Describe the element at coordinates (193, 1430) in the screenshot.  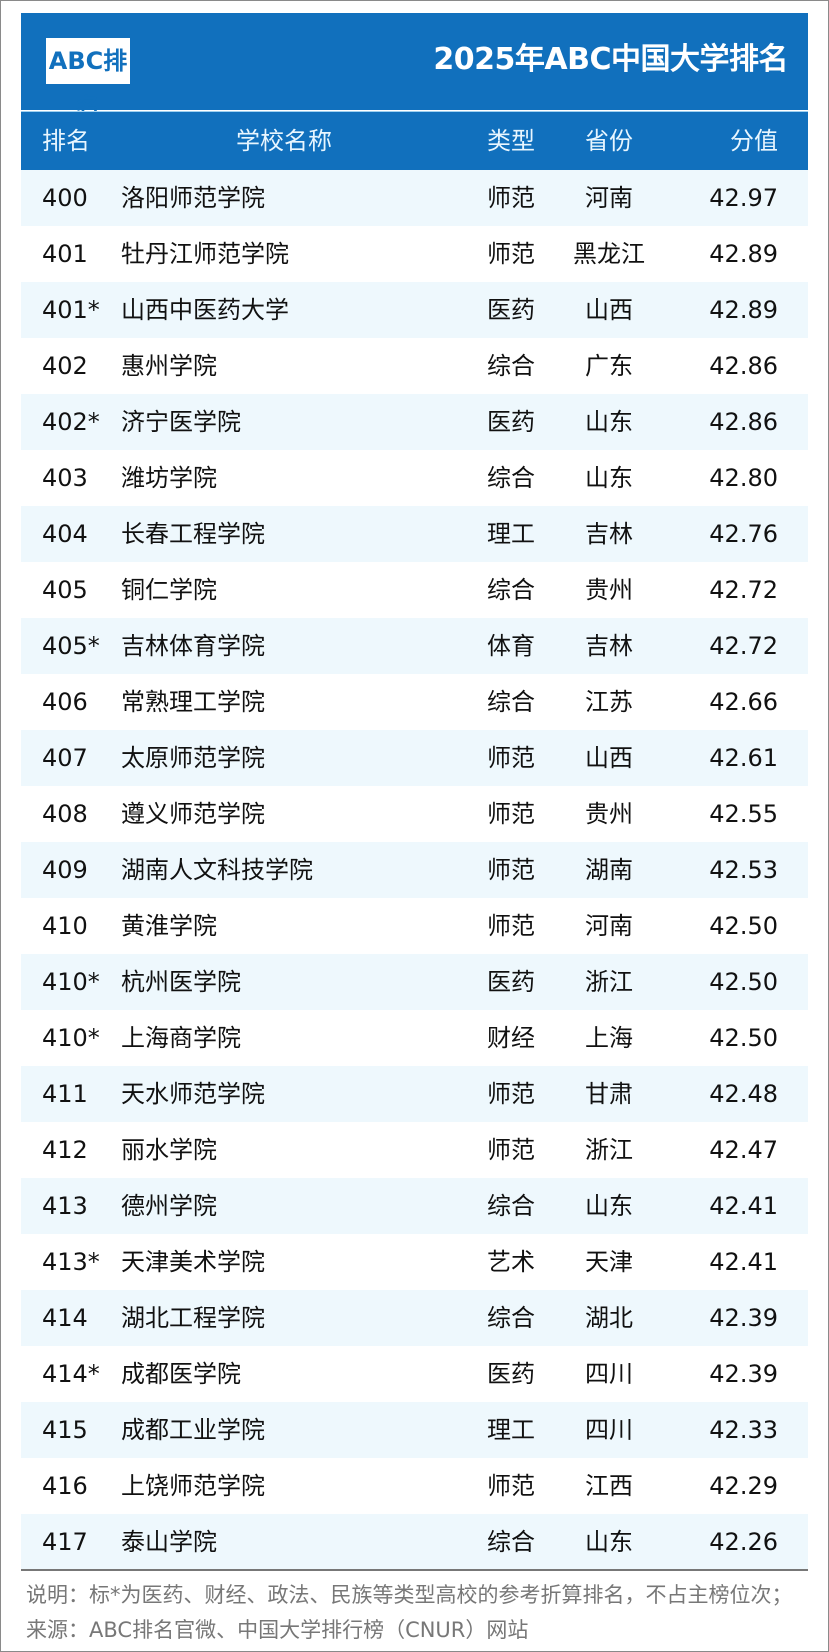
I see `school-name-cell: 成都工业学院` at that location.